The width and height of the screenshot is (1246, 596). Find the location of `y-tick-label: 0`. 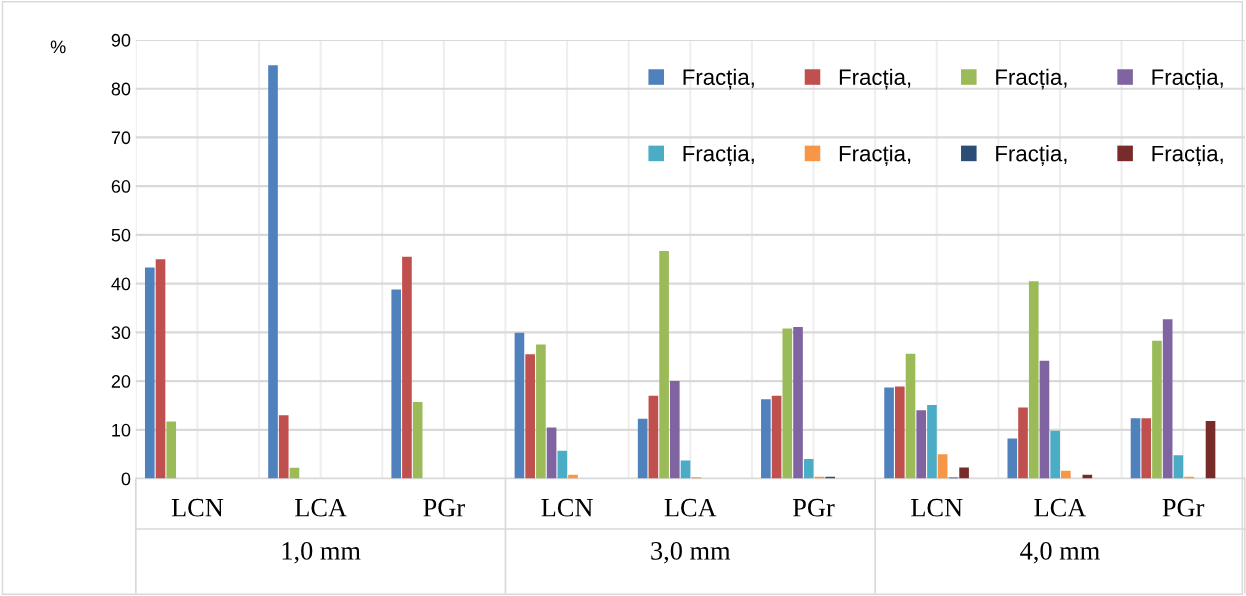

y-tick-label: 0 is located at coordinates (126, 479).